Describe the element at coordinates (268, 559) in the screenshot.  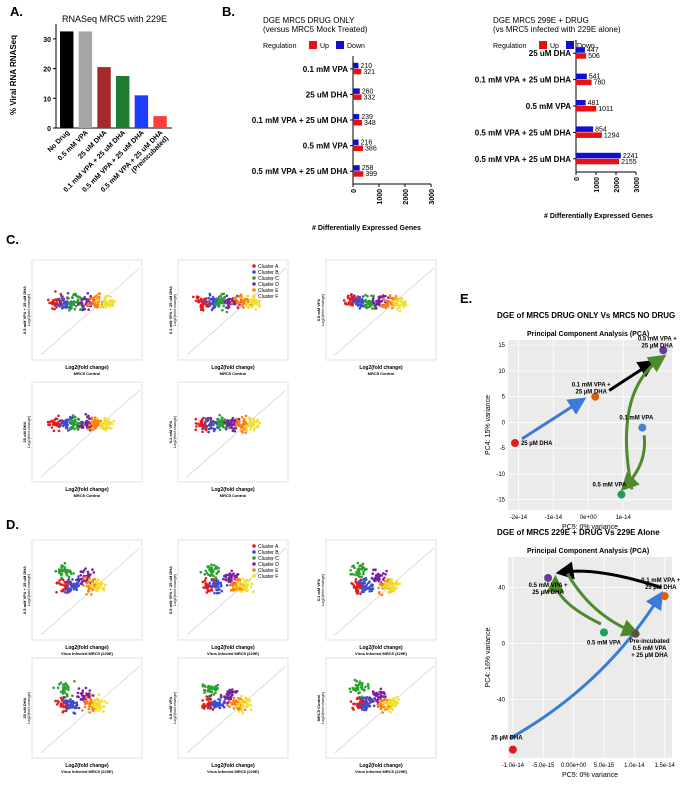
I see `scatter-d-1-legend-label-2: Cluster C` at that location.